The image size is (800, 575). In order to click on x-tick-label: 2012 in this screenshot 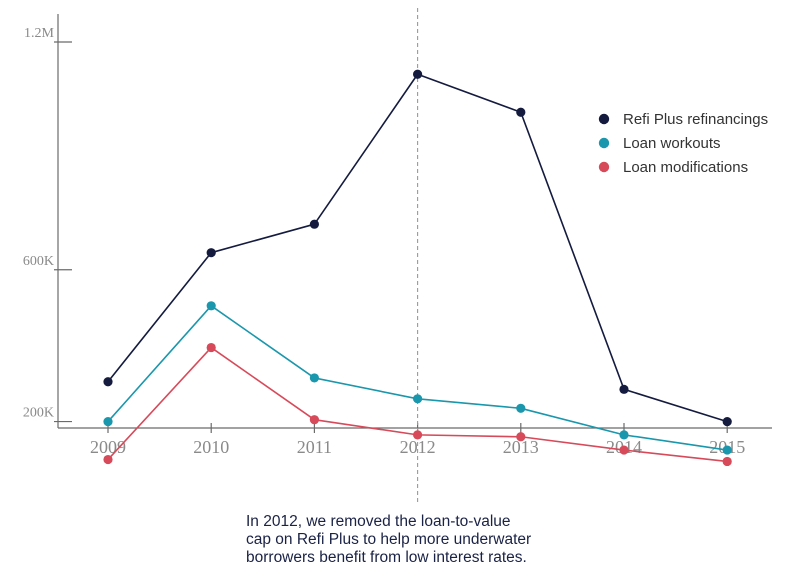, I will do `click(418, 447)`.